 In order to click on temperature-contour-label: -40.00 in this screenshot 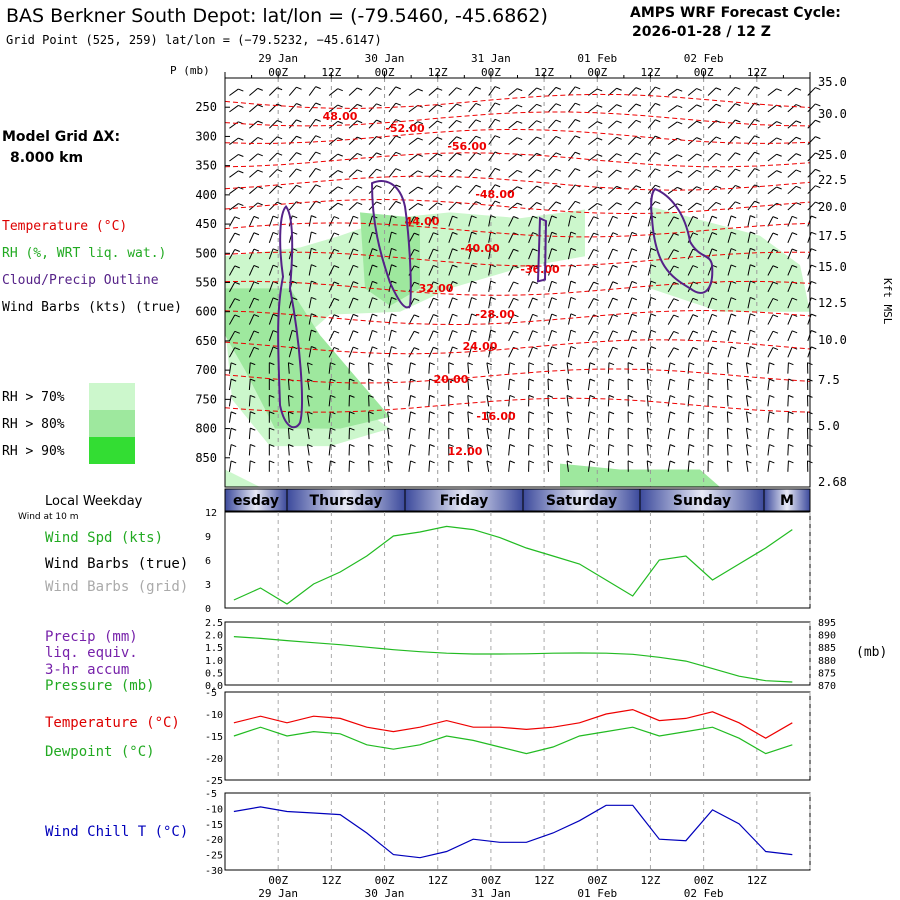, I will do `click(480, 248)`.